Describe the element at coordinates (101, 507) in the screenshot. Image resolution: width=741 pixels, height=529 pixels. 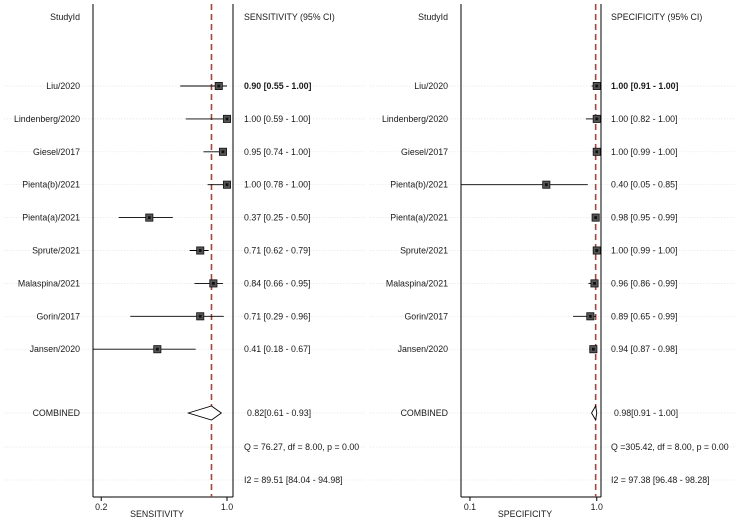
I see `x-tick-label: 0.2` at that location.